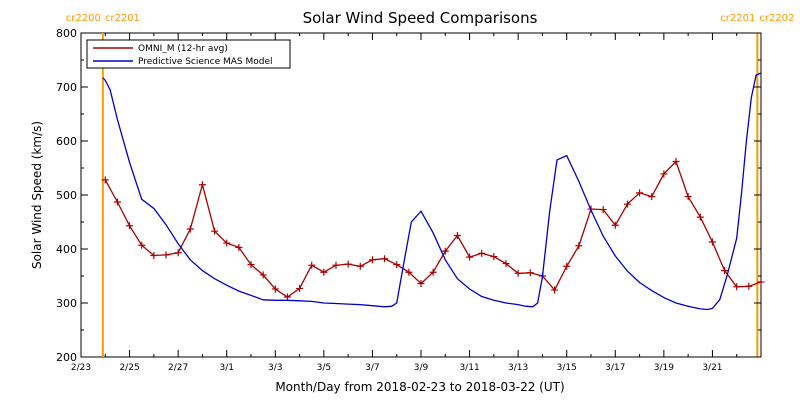 This screenshot has height=400, width=800. I want to click on x-tick-label: 2/27, so click(178, 368).